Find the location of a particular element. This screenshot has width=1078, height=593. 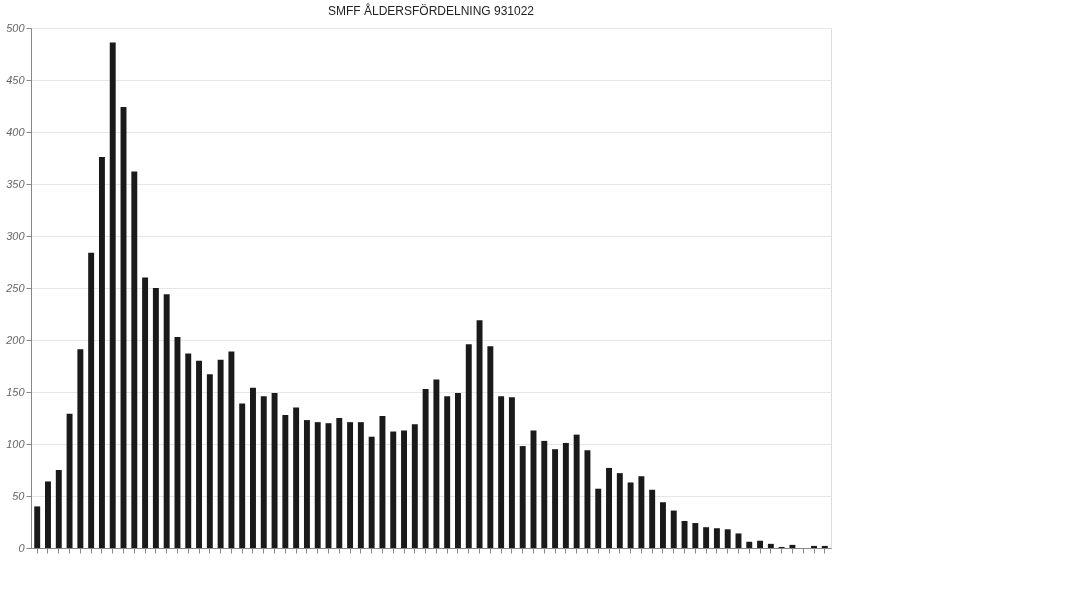

y-tick-label: 350 is located at coordinates (16, 183).